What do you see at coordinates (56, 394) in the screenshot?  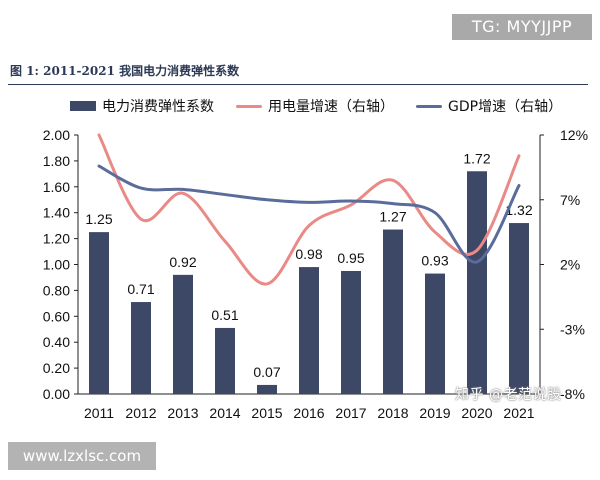 I see `y-left-tick-label: 0.00` at bounding box center [56, 394].